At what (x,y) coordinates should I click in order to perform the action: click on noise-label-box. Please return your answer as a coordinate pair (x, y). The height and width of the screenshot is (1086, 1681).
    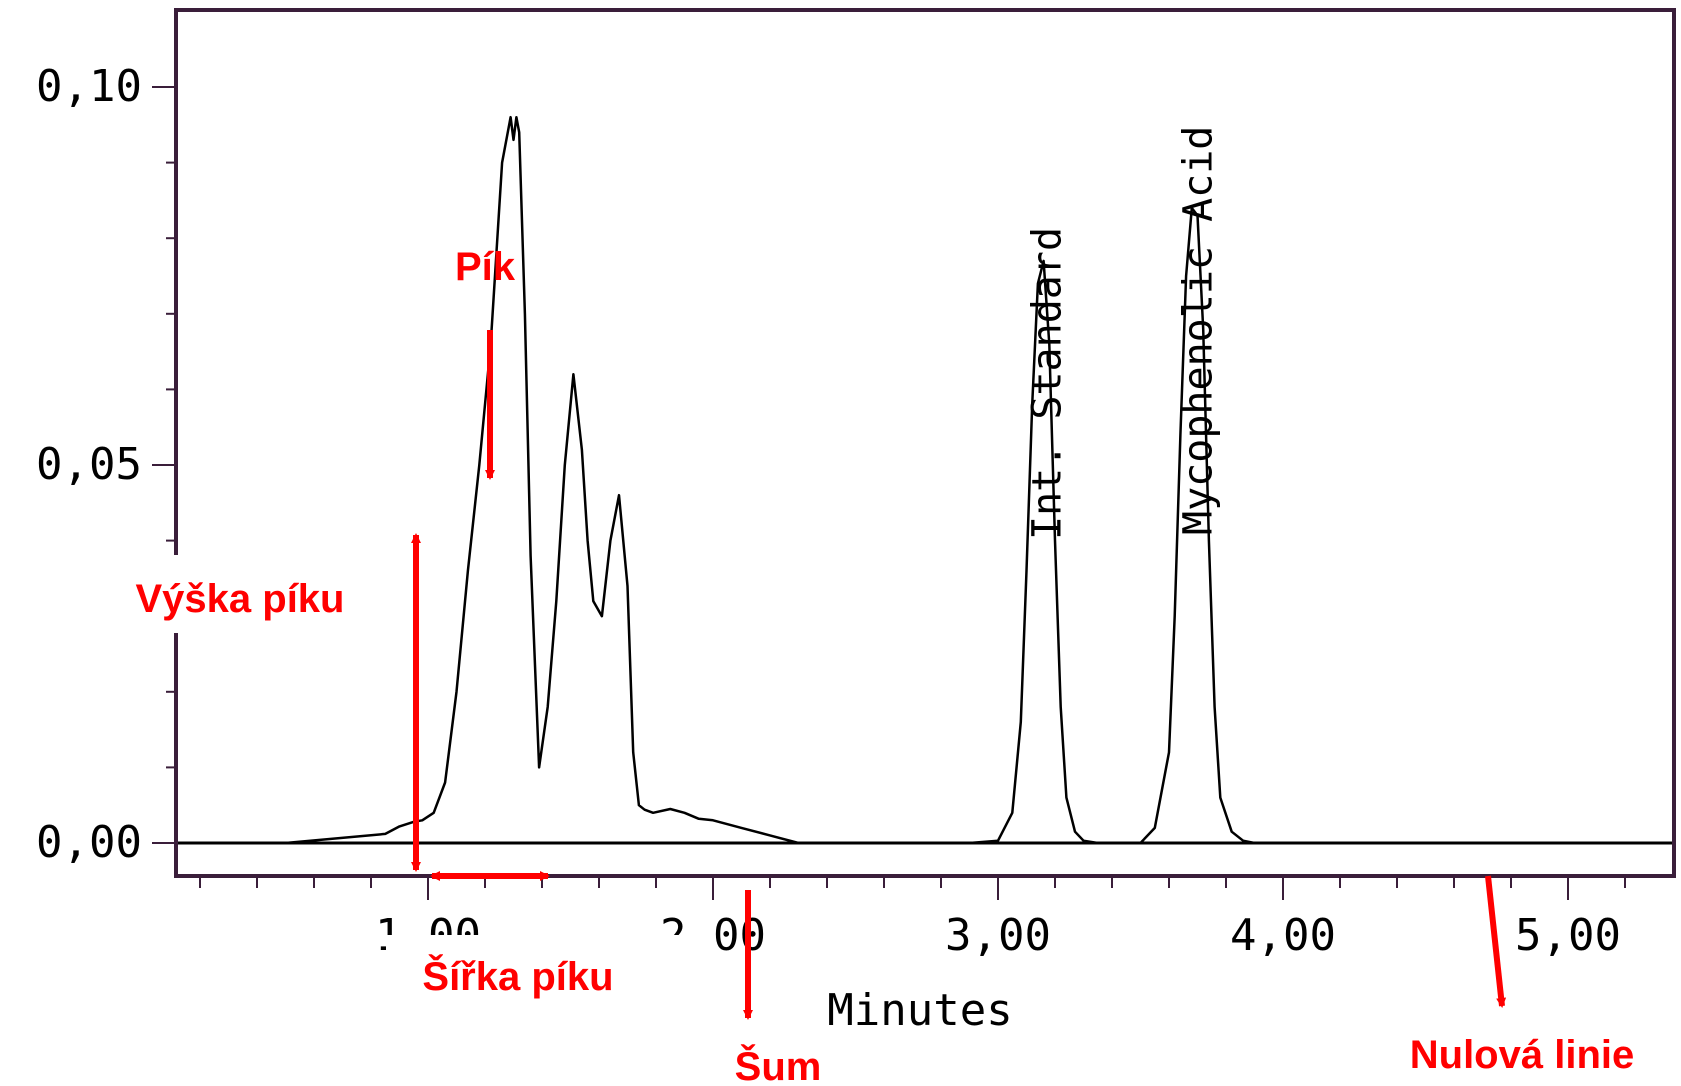
    Looking at the image, I should click on (779, 1057).